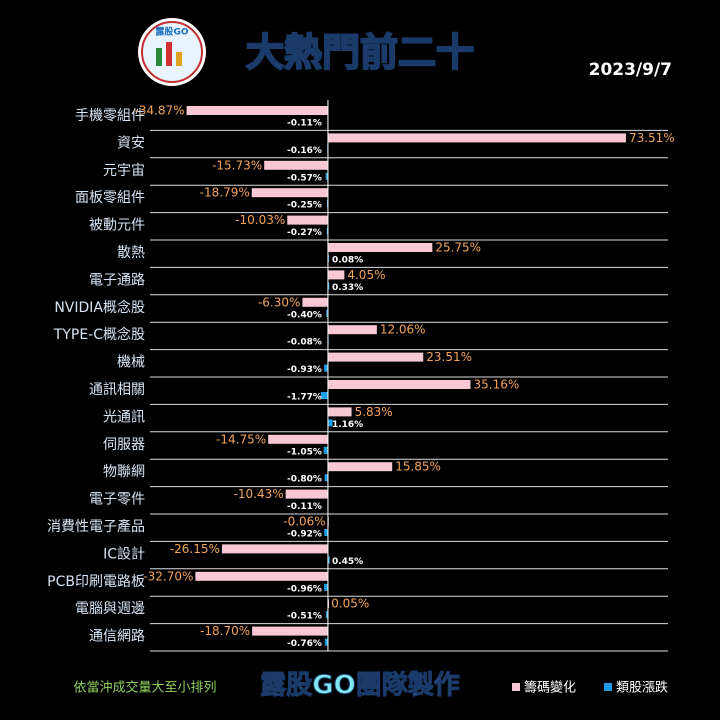 Image resolution: width=720 pixels, height=720 pixels. I want to click on category-label: 被動元件, so click(117, 226).